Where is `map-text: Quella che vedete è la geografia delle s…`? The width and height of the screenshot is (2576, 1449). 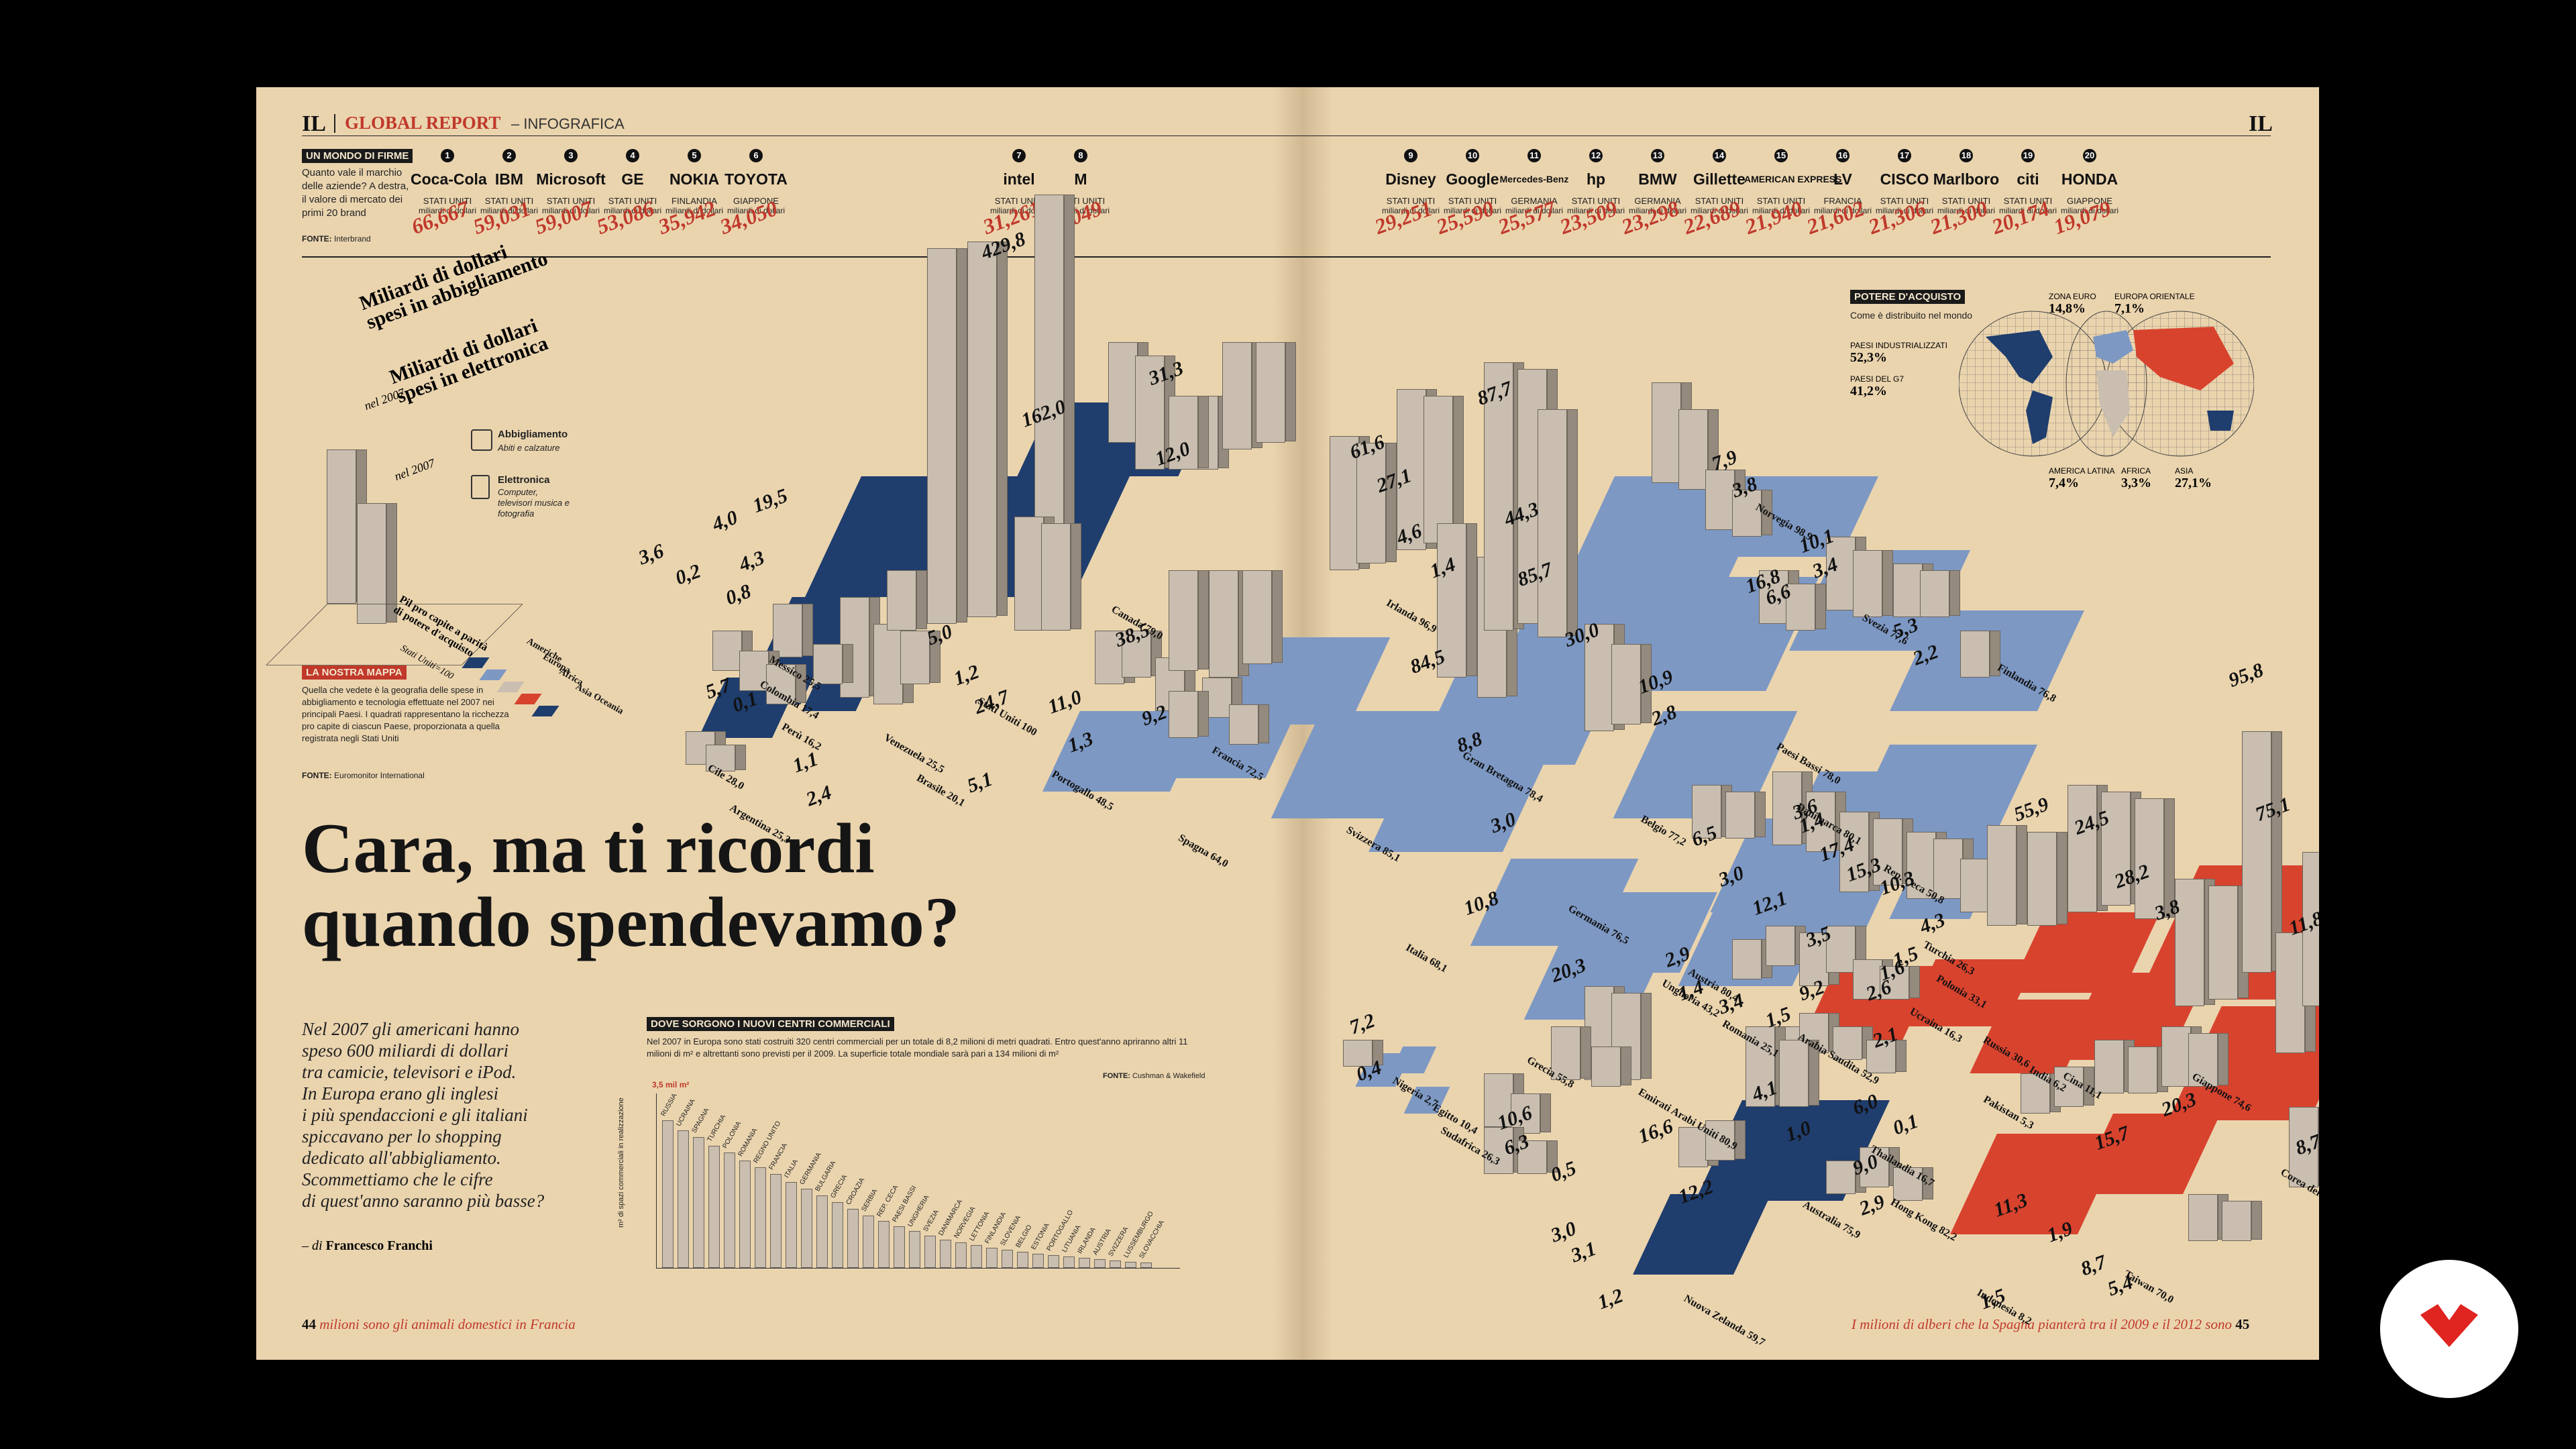
map-text: Quella che vedete è la geografia delle s… is located at coordinates (405, 714).